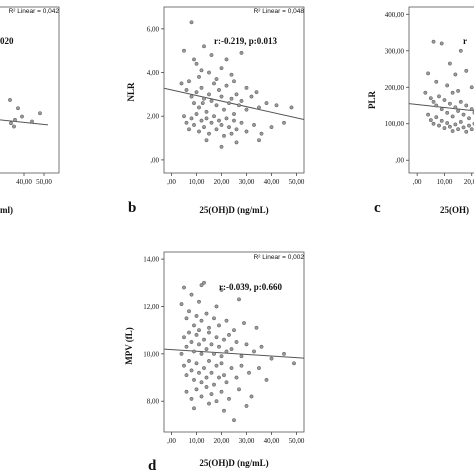 The height and width of the screenshot is (474, 474). I want to click on panel-c-frame, so click(441, 90).